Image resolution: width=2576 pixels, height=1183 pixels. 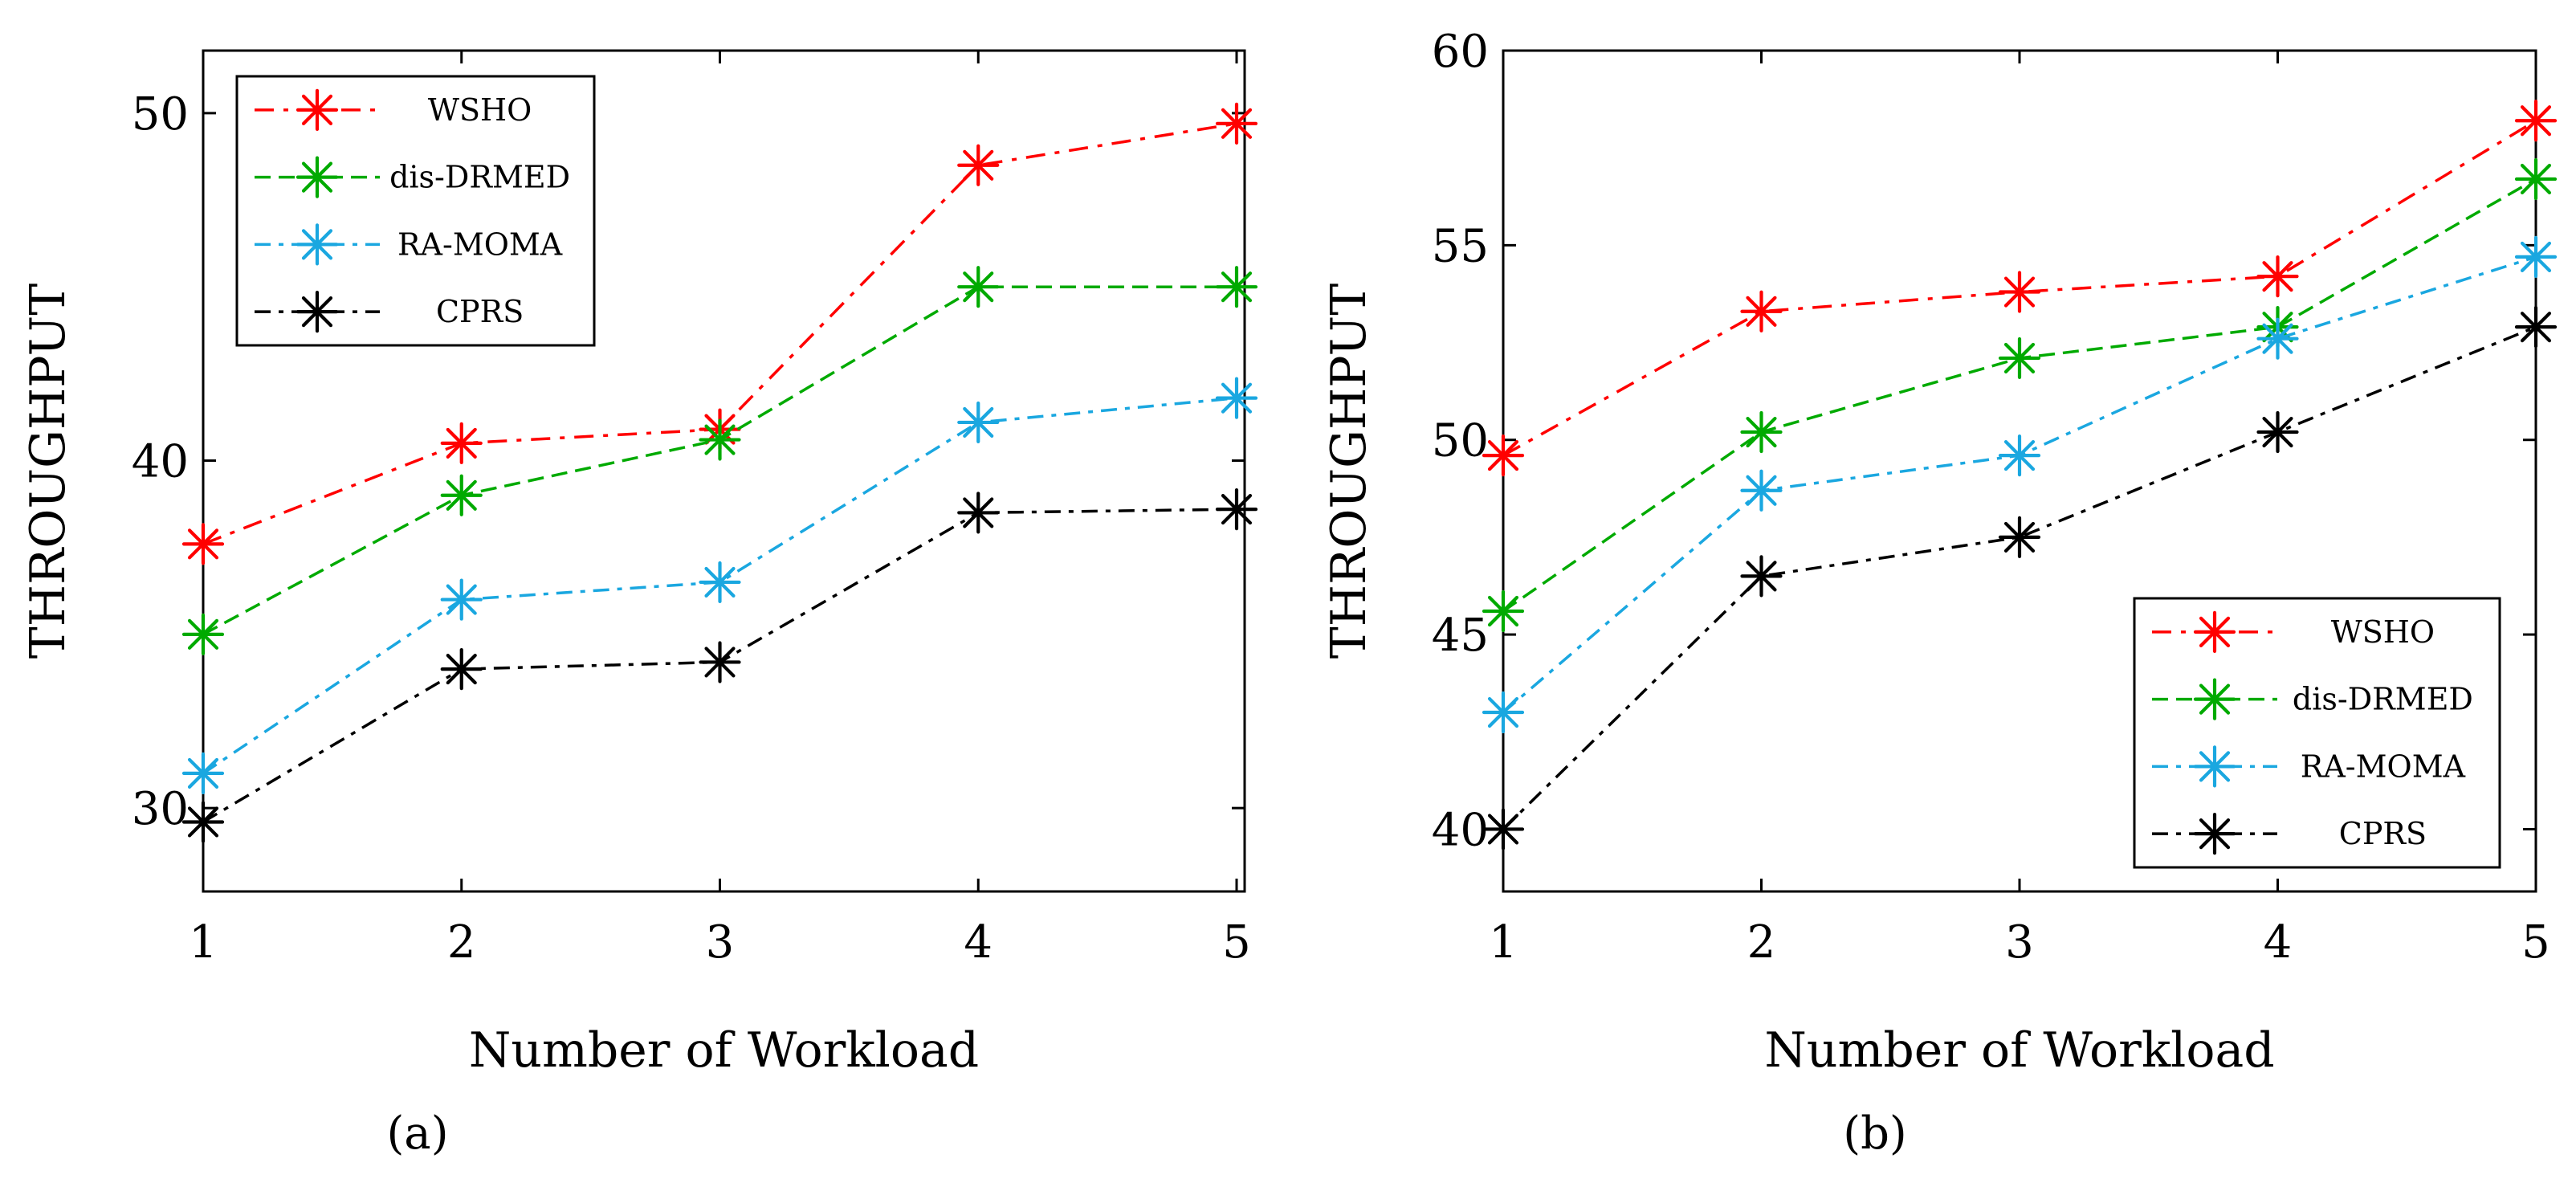 I want to click on y-tick-label: 55, so click(x=1460, y=246).